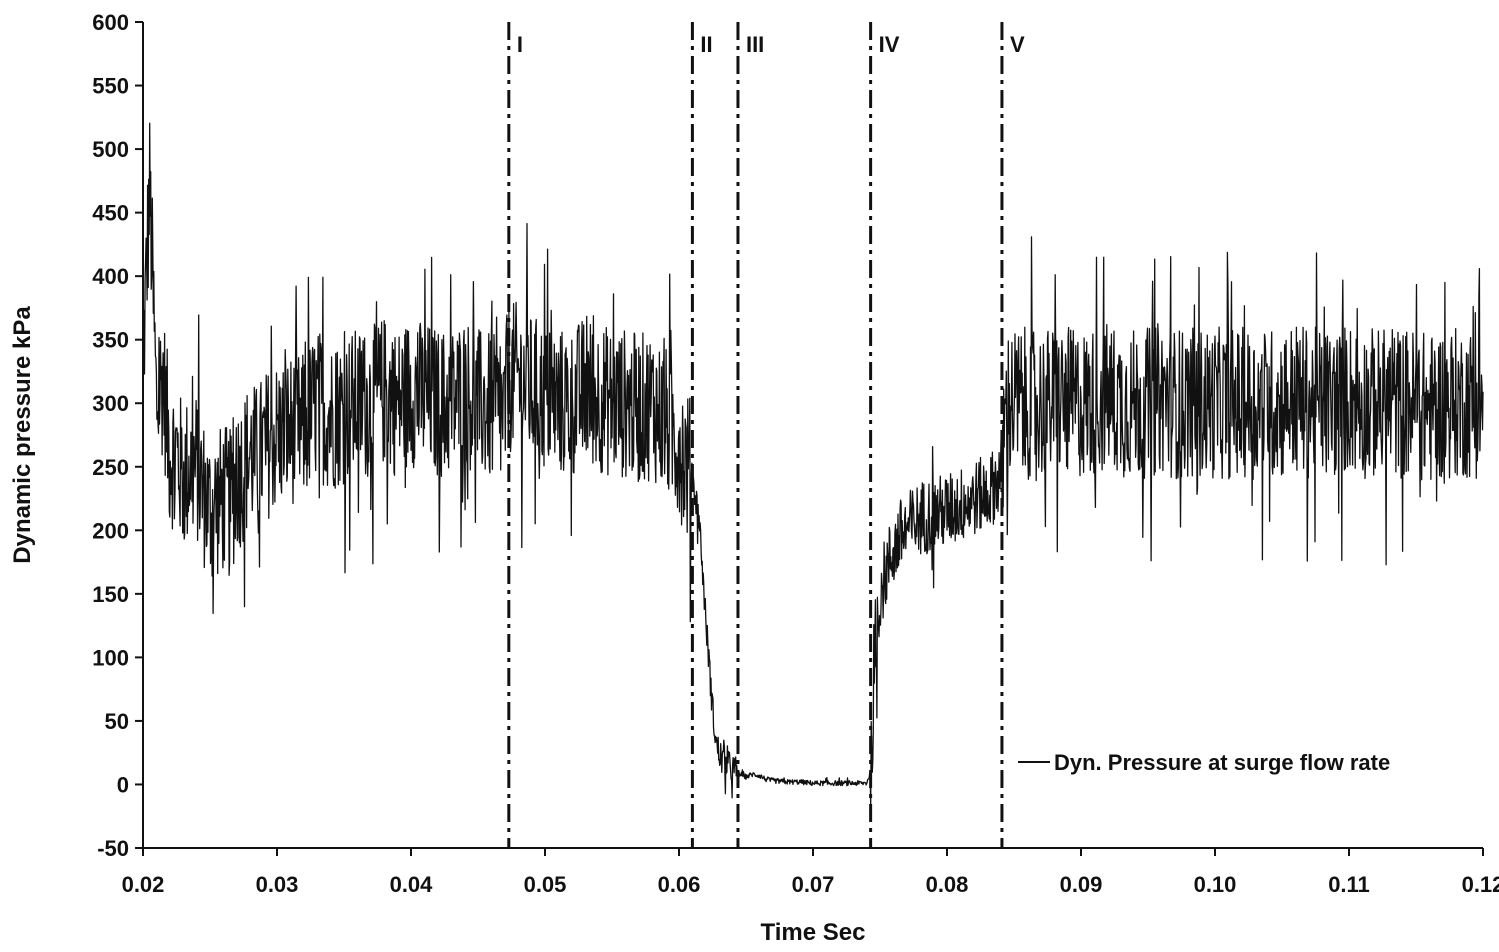 The image size is (1499, 952). I want to click on legend-label: Dyn. Pressure at surge flow rate, so click(1222, 762).